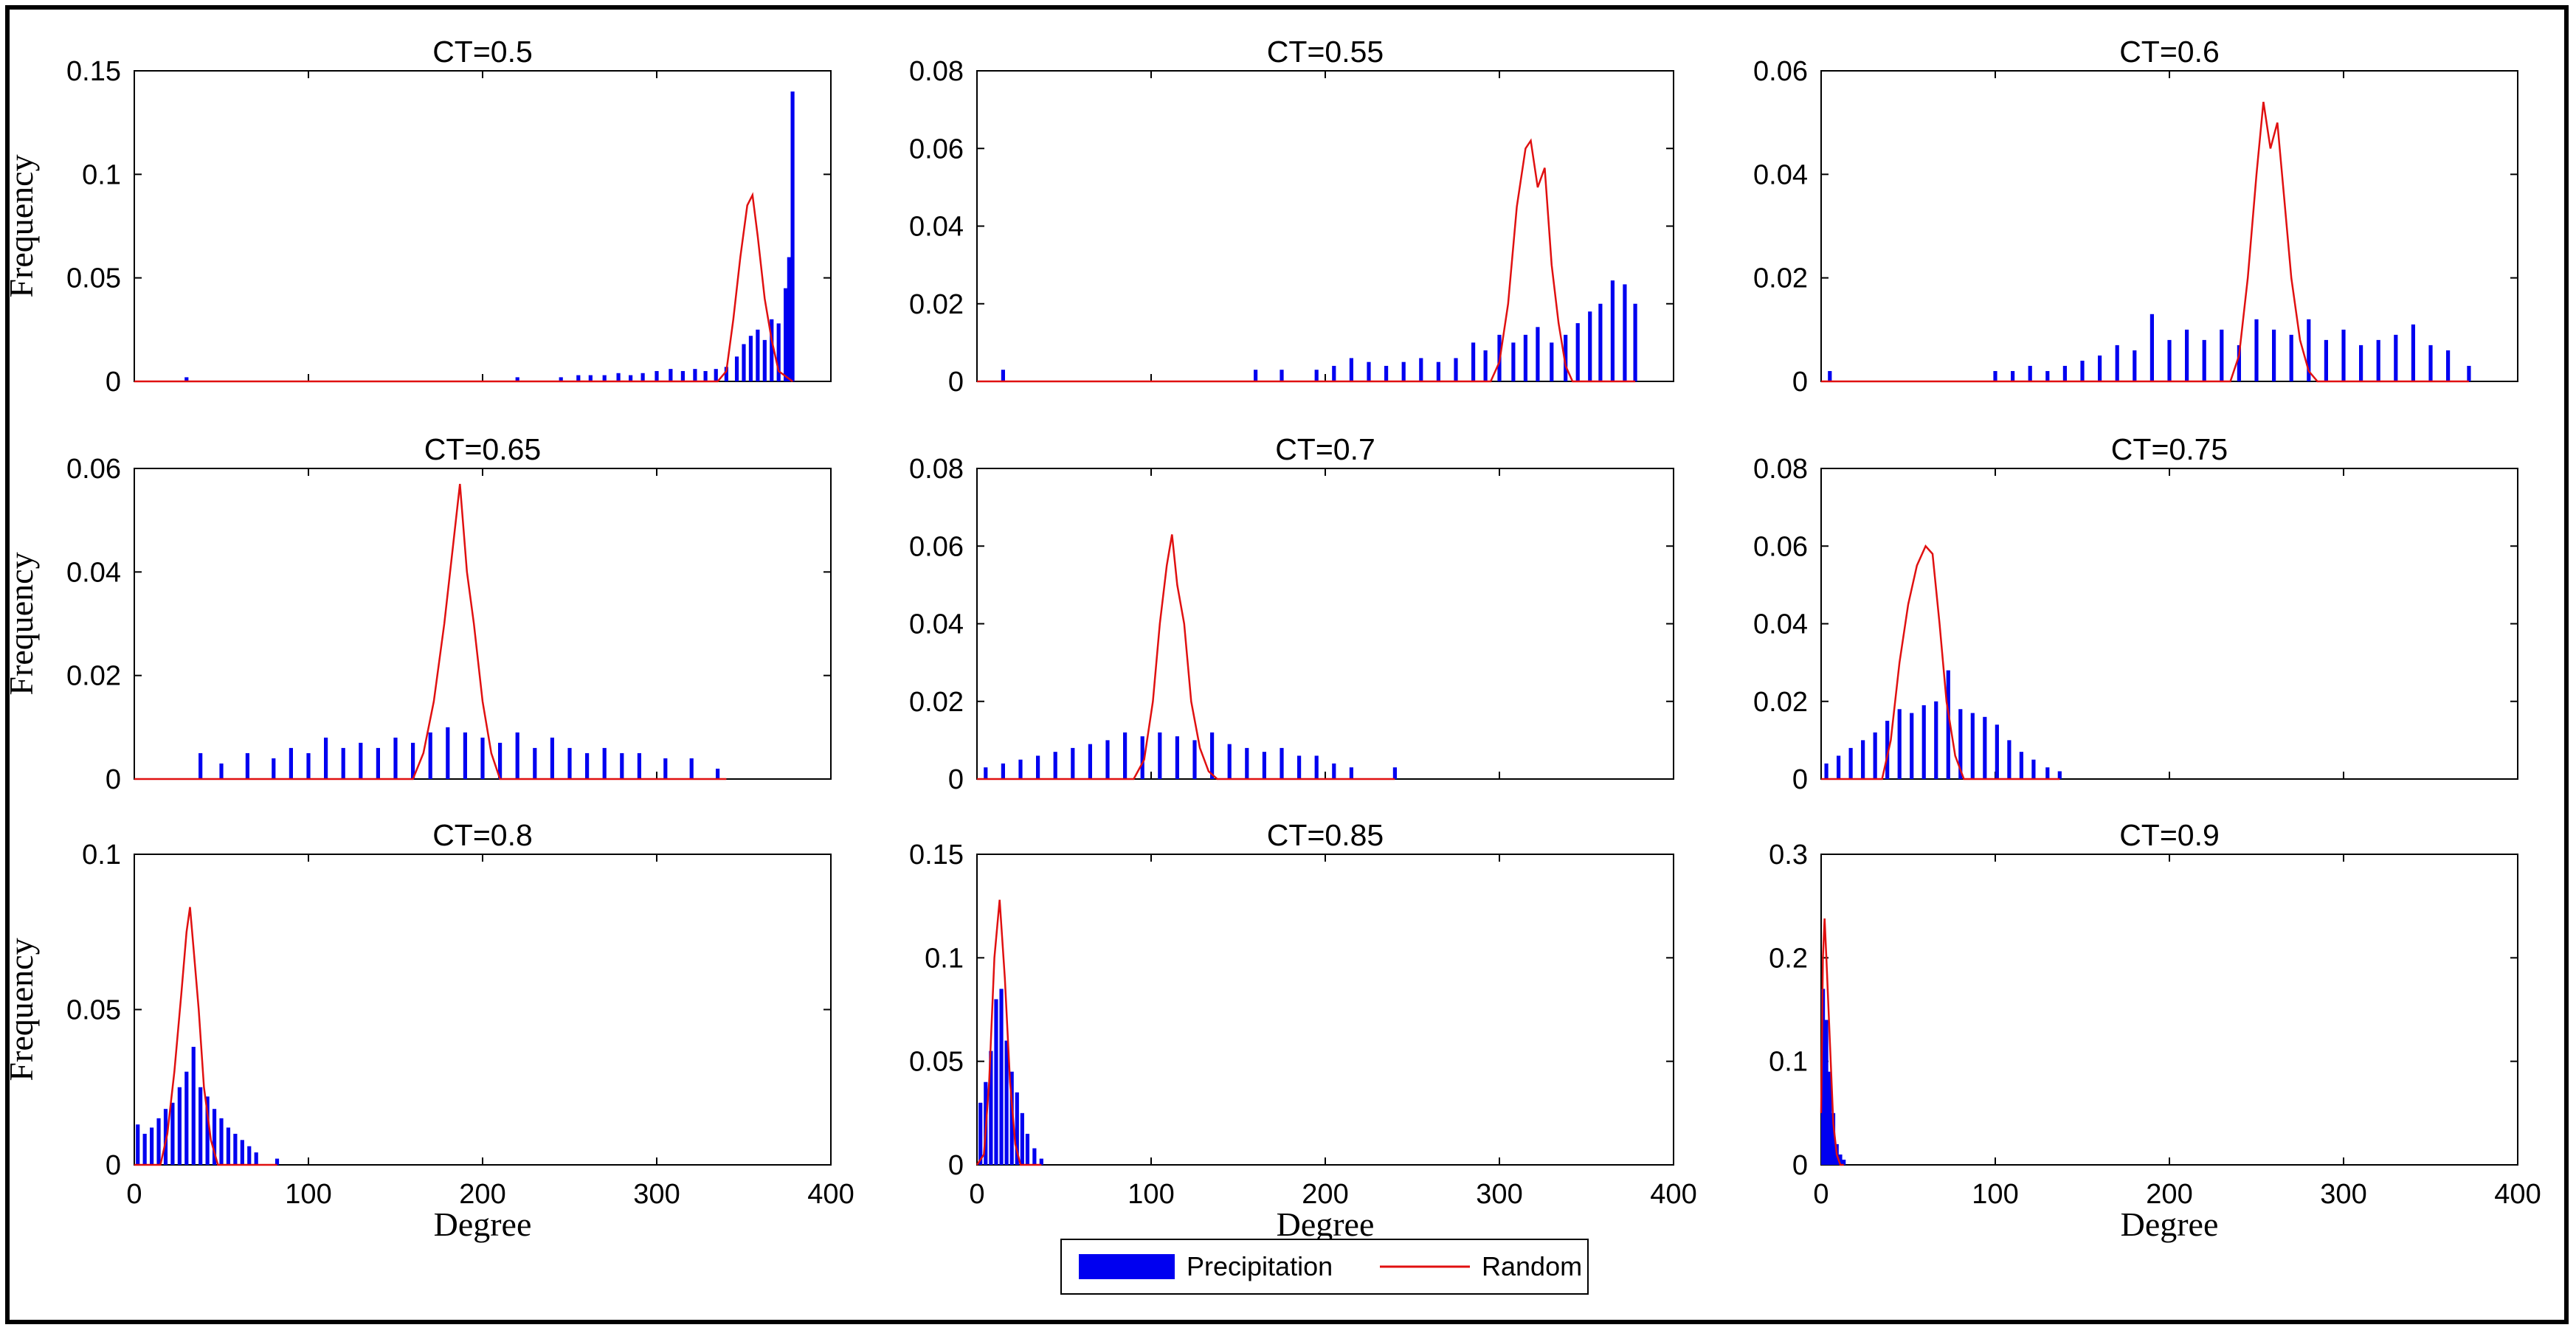  I want to click on panel-3: CT=0.6 0 0.02 0.04 0.06, so click(2136, 216).